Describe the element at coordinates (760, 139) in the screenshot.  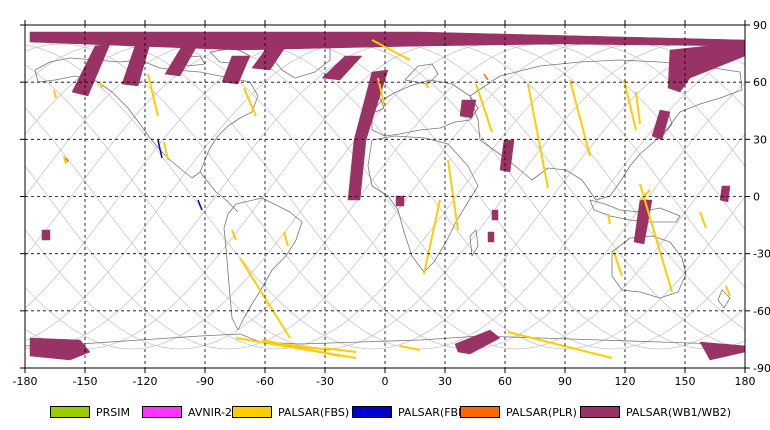
I see `y-tick-label: 30` at that location.